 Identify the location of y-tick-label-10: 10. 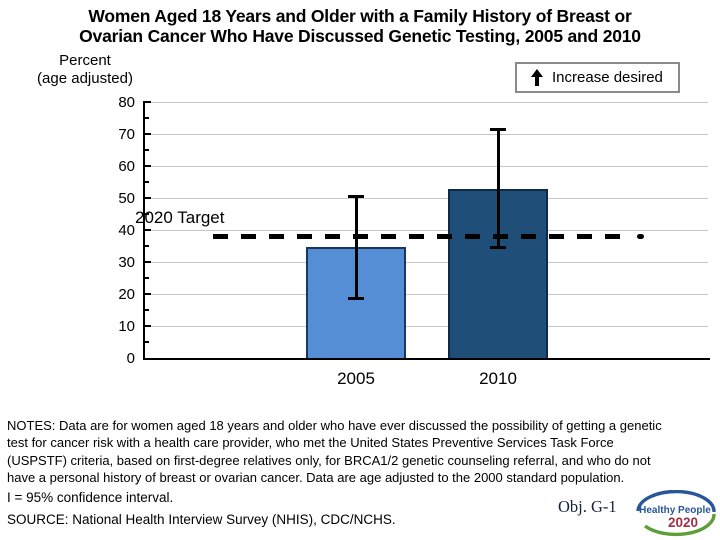
(126, 326).